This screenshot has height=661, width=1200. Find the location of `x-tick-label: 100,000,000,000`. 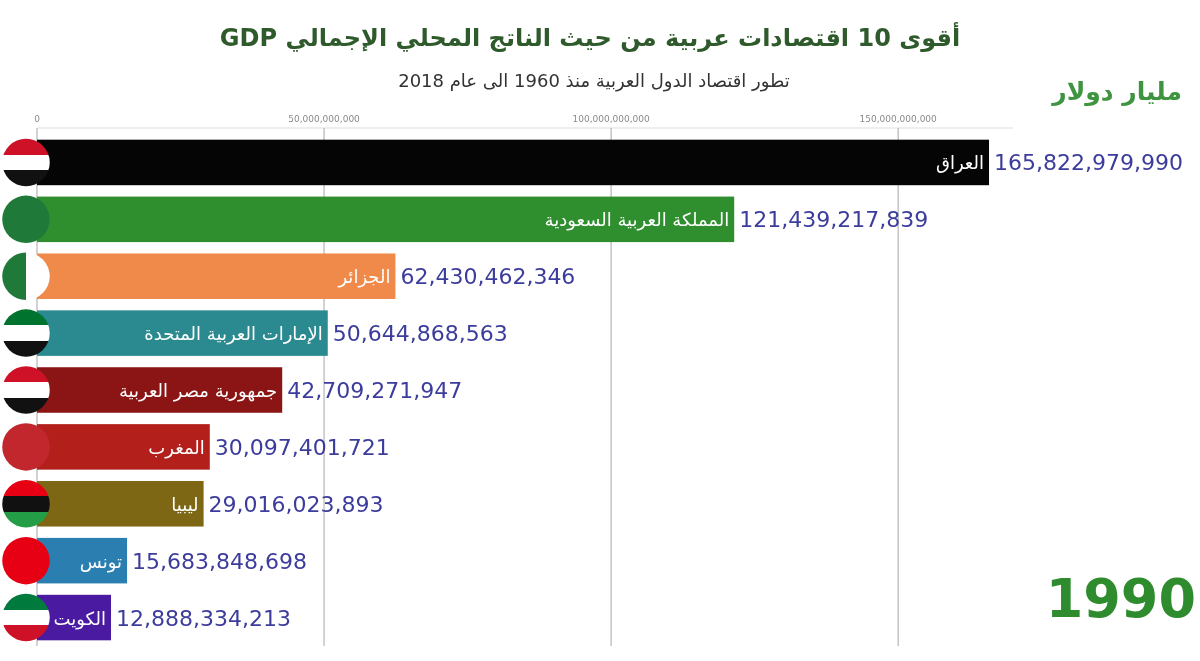

x-tick-label: 100,000,000,000 is located at coordinates (611, 119).